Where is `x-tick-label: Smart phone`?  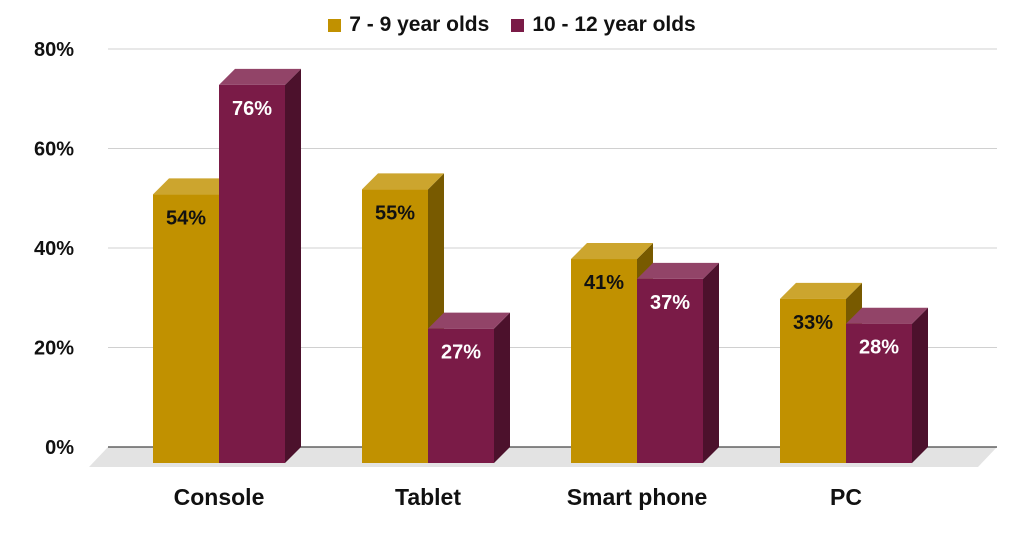
x-tick-label: Smart phone is located at coordinates (637, 497).